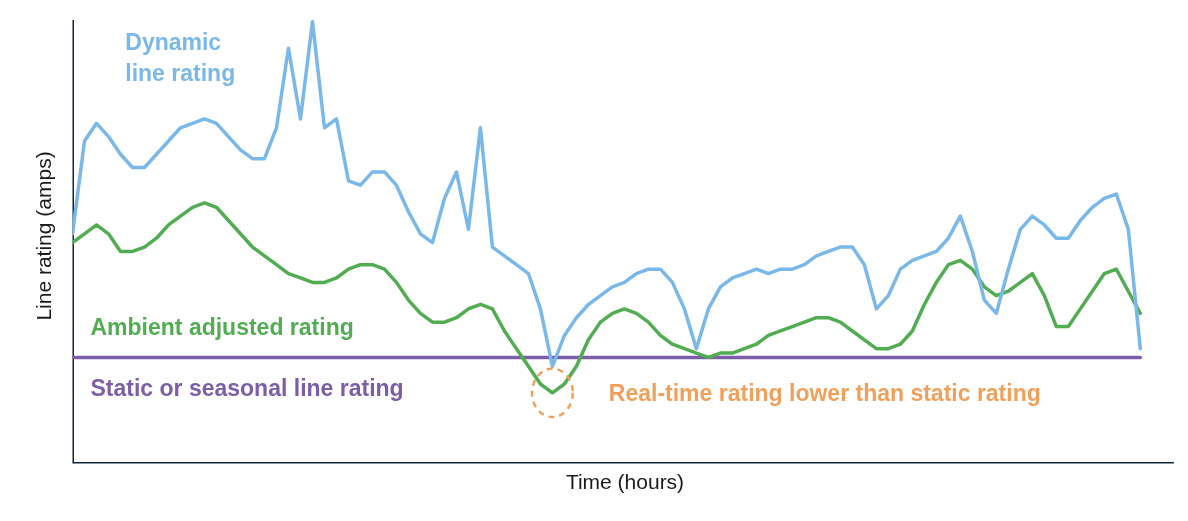 This screenshot has width=1188, height=521. What do you see at coordinates (824, 392) in the screenshot?
I see `annotation: Real-time rating lower than static rating` at bounding box center [824, 392].